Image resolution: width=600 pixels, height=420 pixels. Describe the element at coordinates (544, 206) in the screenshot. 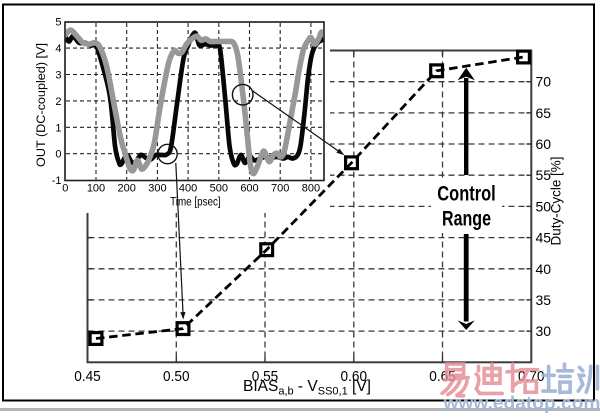

I see `svg-text: 50` at that location.